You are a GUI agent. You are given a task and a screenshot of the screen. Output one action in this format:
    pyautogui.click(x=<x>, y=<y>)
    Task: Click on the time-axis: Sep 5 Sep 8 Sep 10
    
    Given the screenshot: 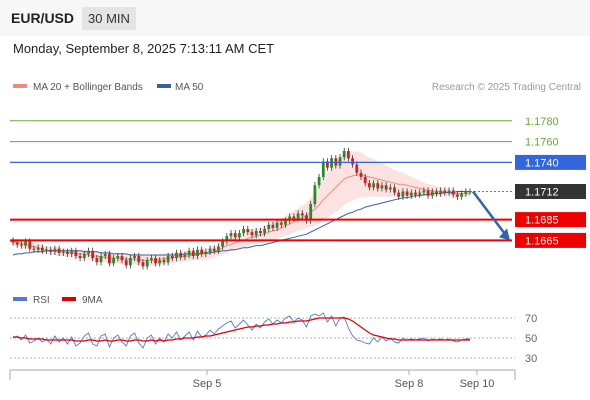 What is the action you would take?
    pyautogui.click(x=262, y=379)
    